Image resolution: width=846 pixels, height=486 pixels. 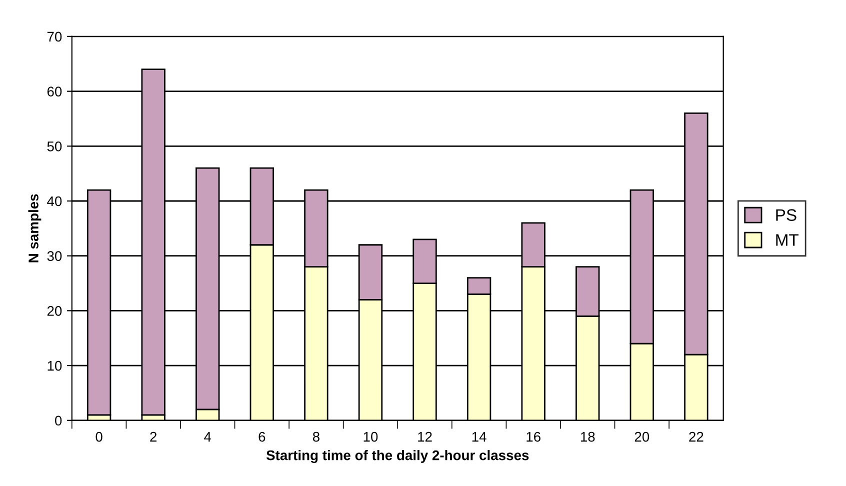 I want to click on x-tick-label: 14, so click(x=479, y=437).